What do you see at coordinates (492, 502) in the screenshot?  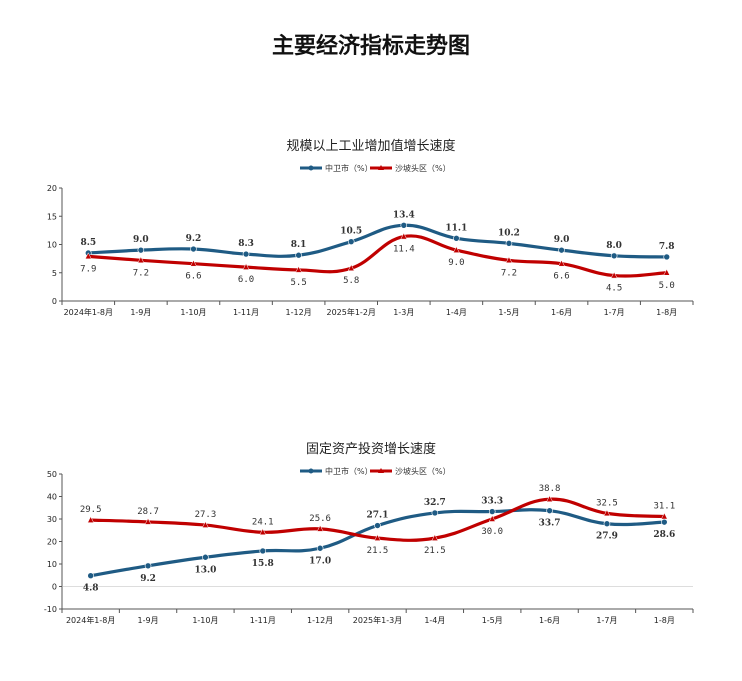 I see `data-label: 33.3` at bounding box center [492, 502].